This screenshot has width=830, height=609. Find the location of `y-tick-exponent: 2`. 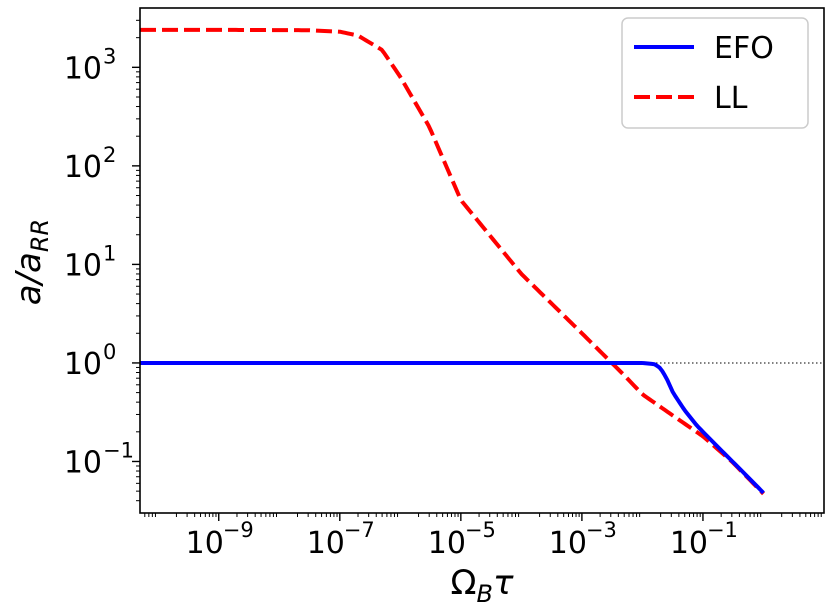

y-tick-exponent: 2 is located at coordinates (109, 155).